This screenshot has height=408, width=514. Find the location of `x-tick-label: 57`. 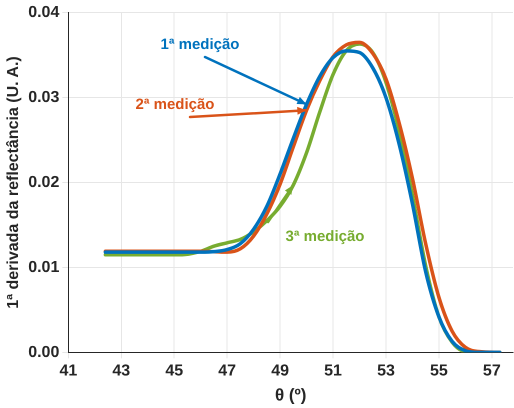

x-tick-label: 57 is located at coordinates (491, 371).